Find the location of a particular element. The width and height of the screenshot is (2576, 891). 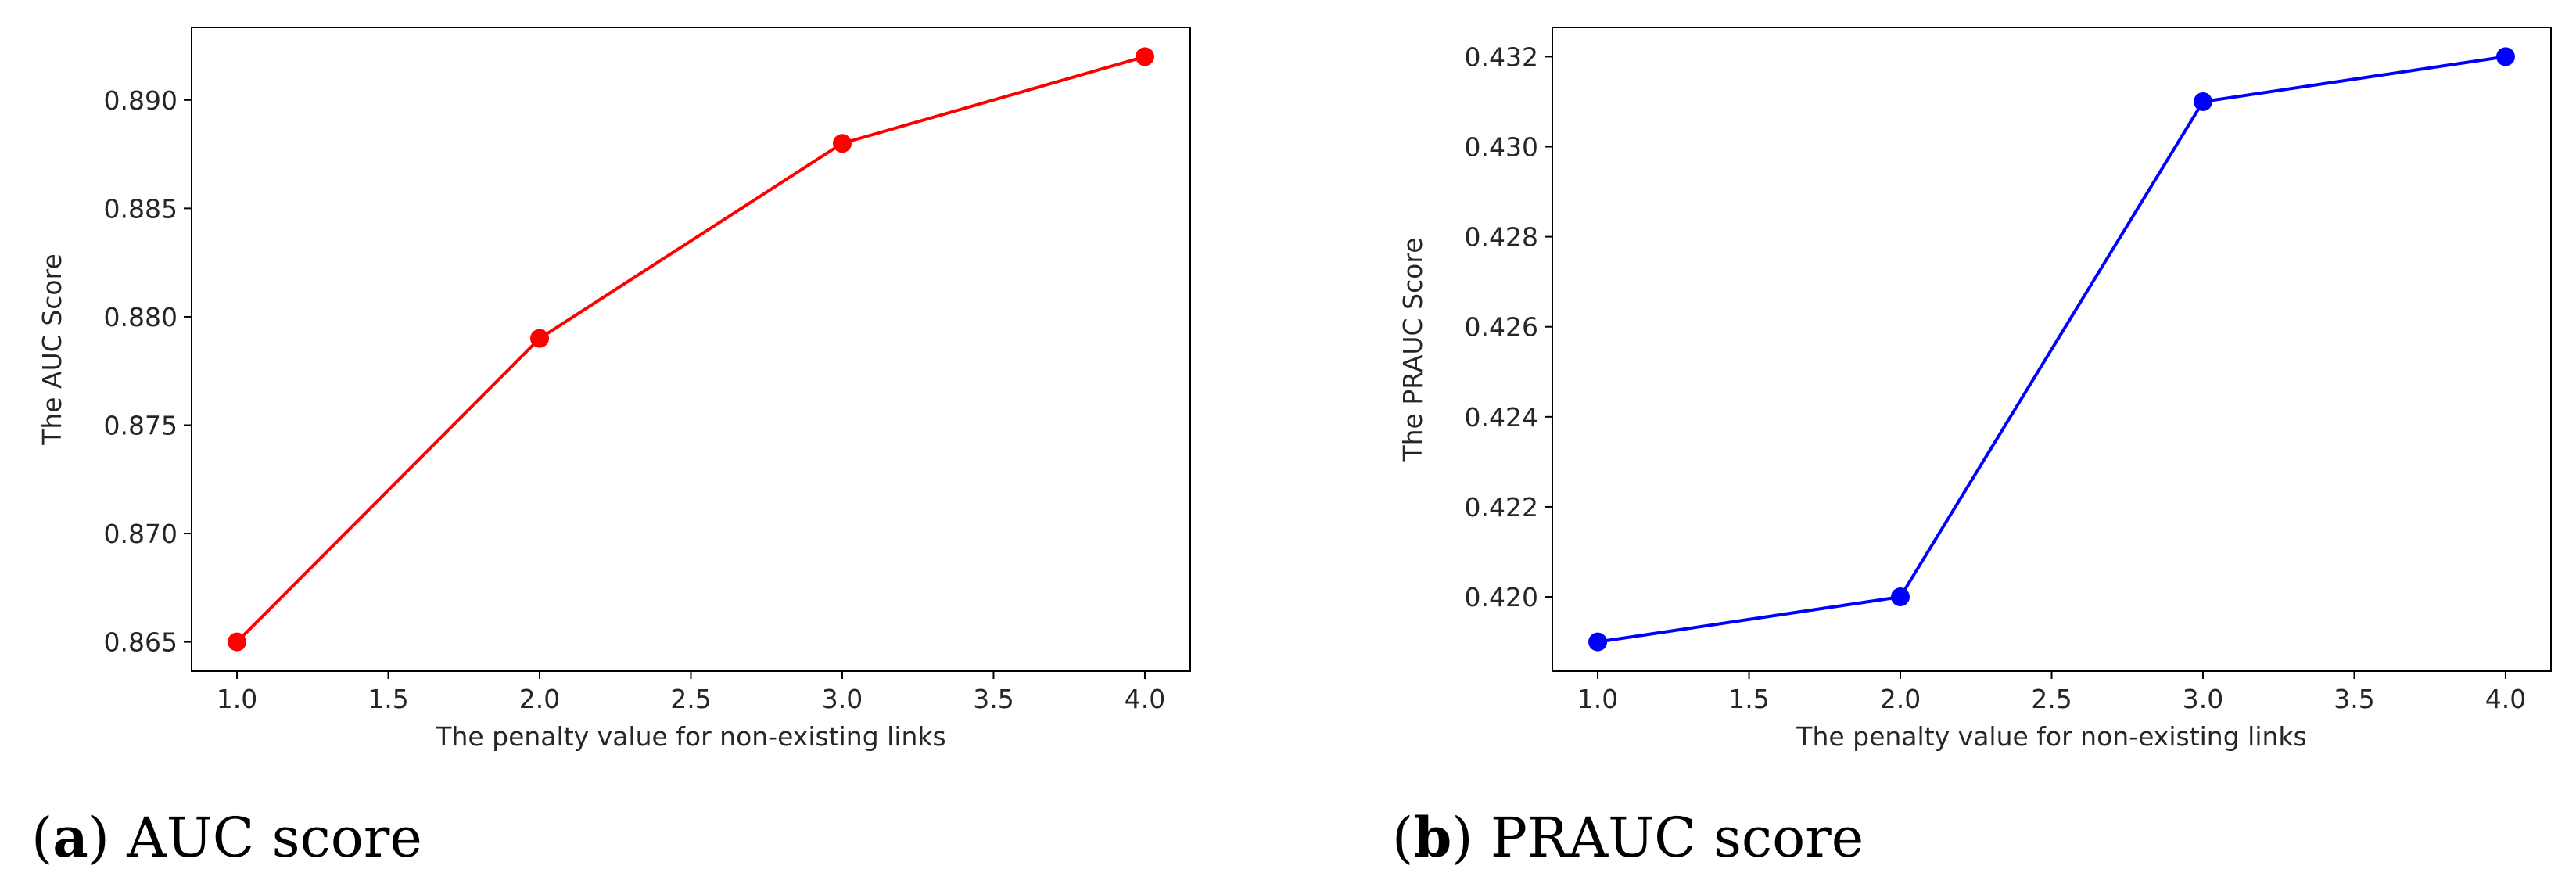

caption-letter: b is located at coordinates (1432, 837).